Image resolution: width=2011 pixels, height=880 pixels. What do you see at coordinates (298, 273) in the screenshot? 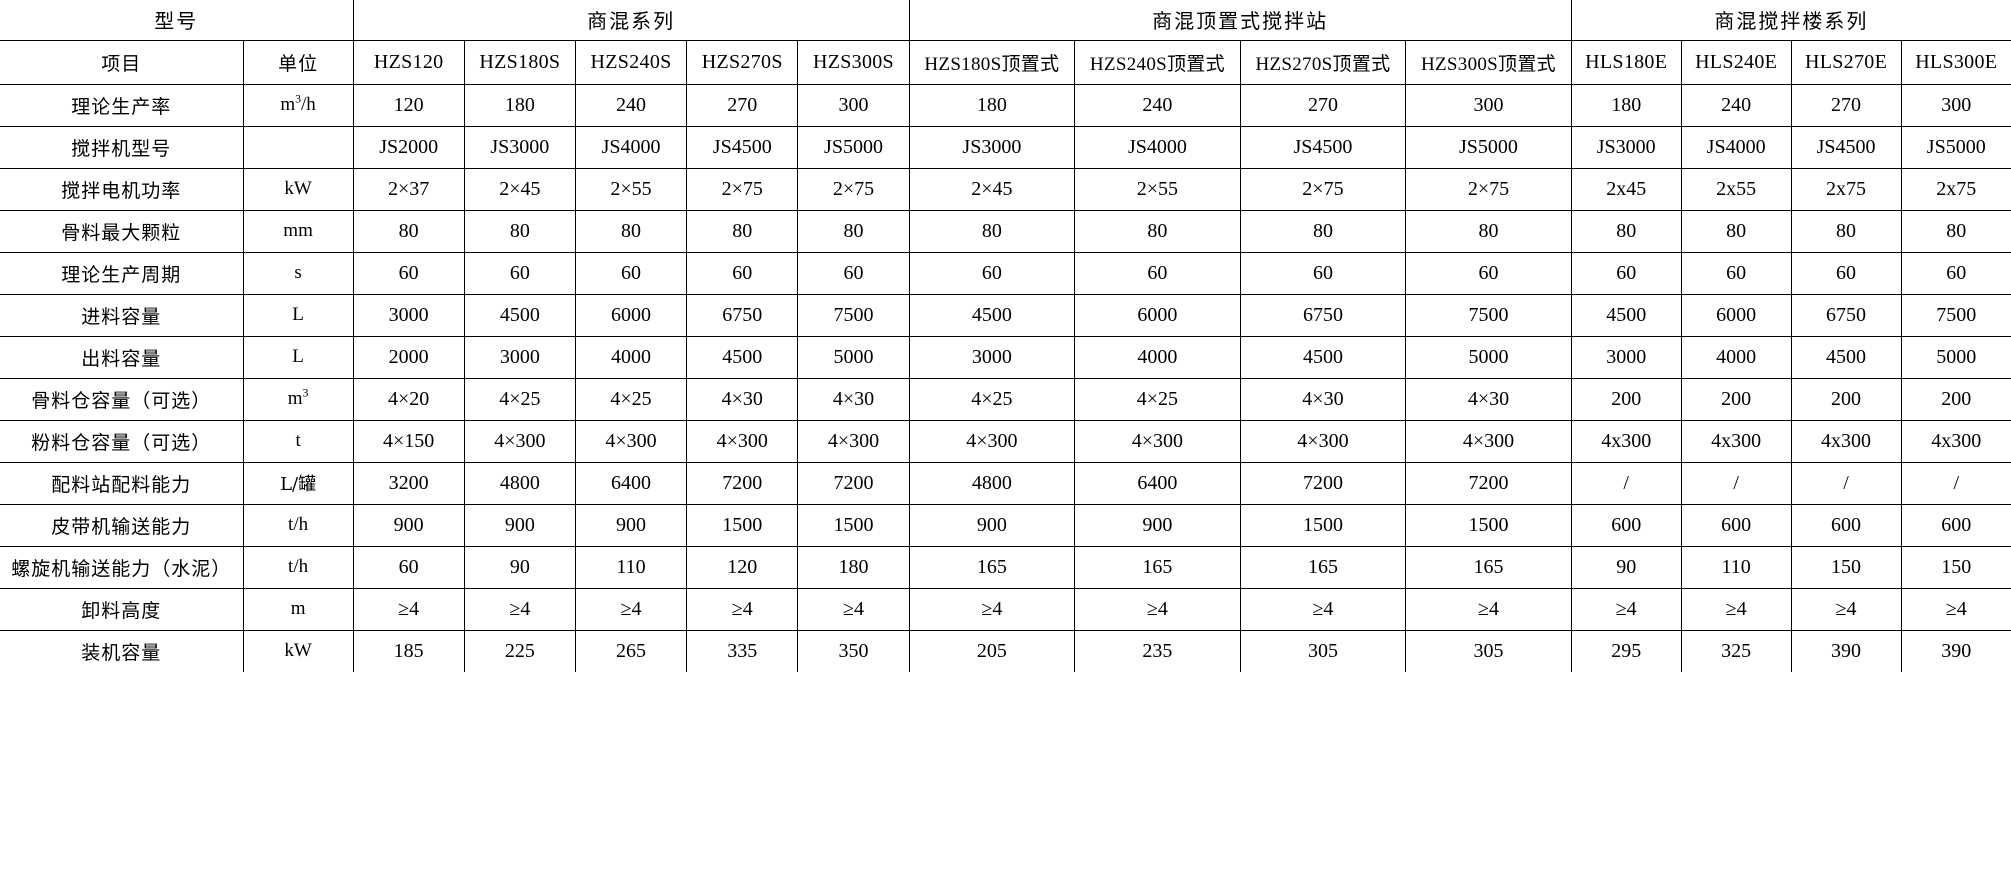
I see `row-unit: s` at bounding box center [298, 273].